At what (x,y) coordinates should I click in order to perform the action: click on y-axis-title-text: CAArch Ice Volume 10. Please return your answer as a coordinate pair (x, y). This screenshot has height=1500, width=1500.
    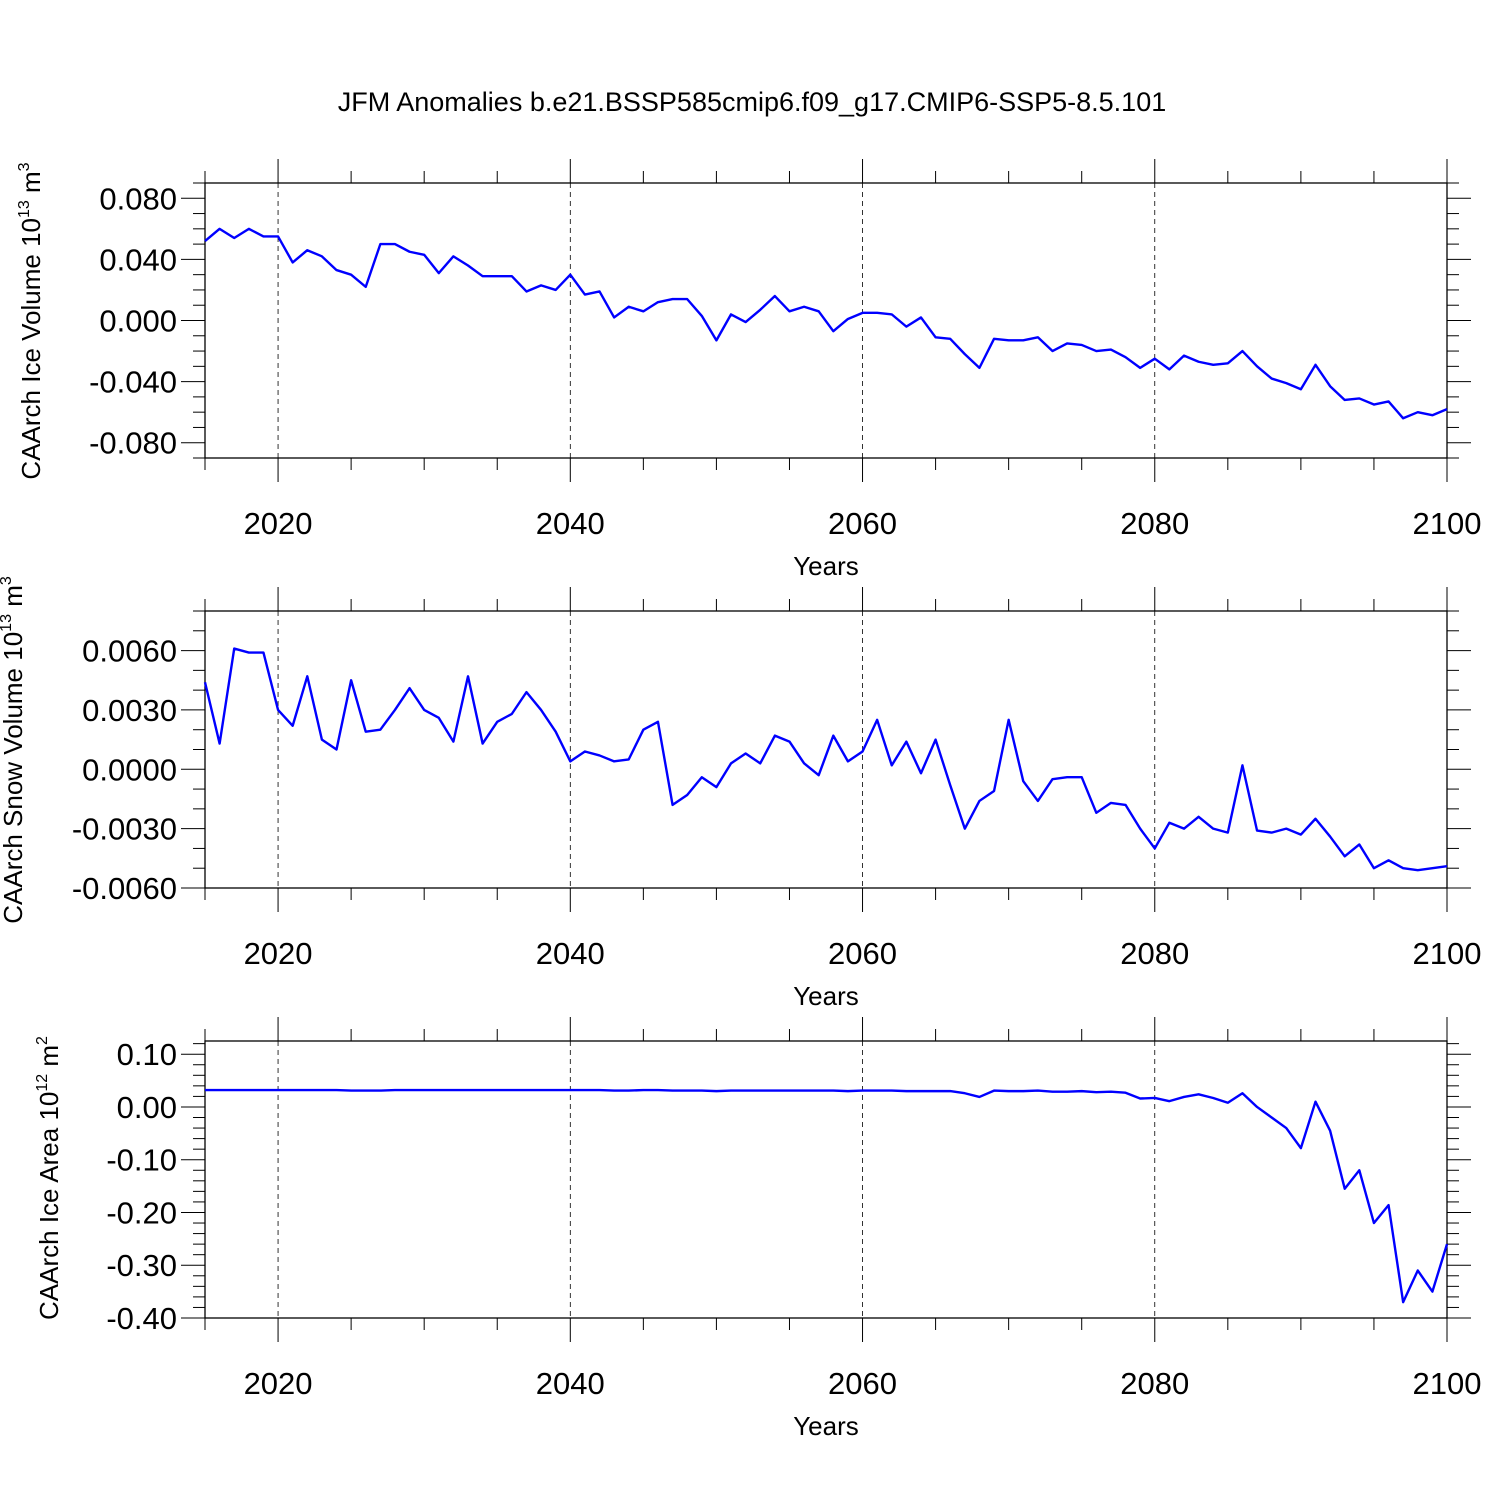
    Looking at the image, I should click on (31, 349).